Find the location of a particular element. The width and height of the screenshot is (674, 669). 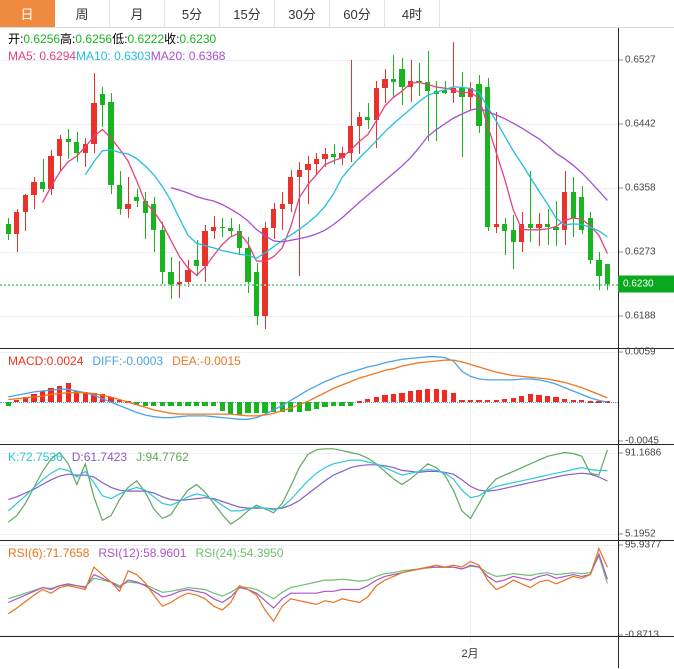

kdj-d-line is located at coordinates (308, 487).